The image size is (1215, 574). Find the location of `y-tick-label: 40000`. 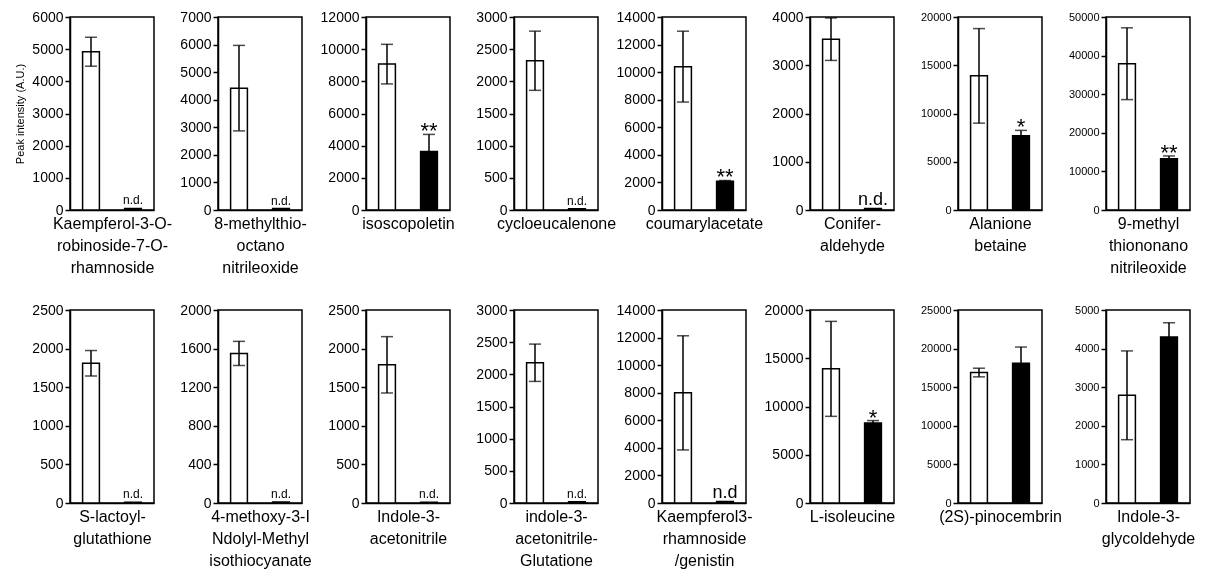

y-tick-label: 40000 is located at coordinates (1084, 55).